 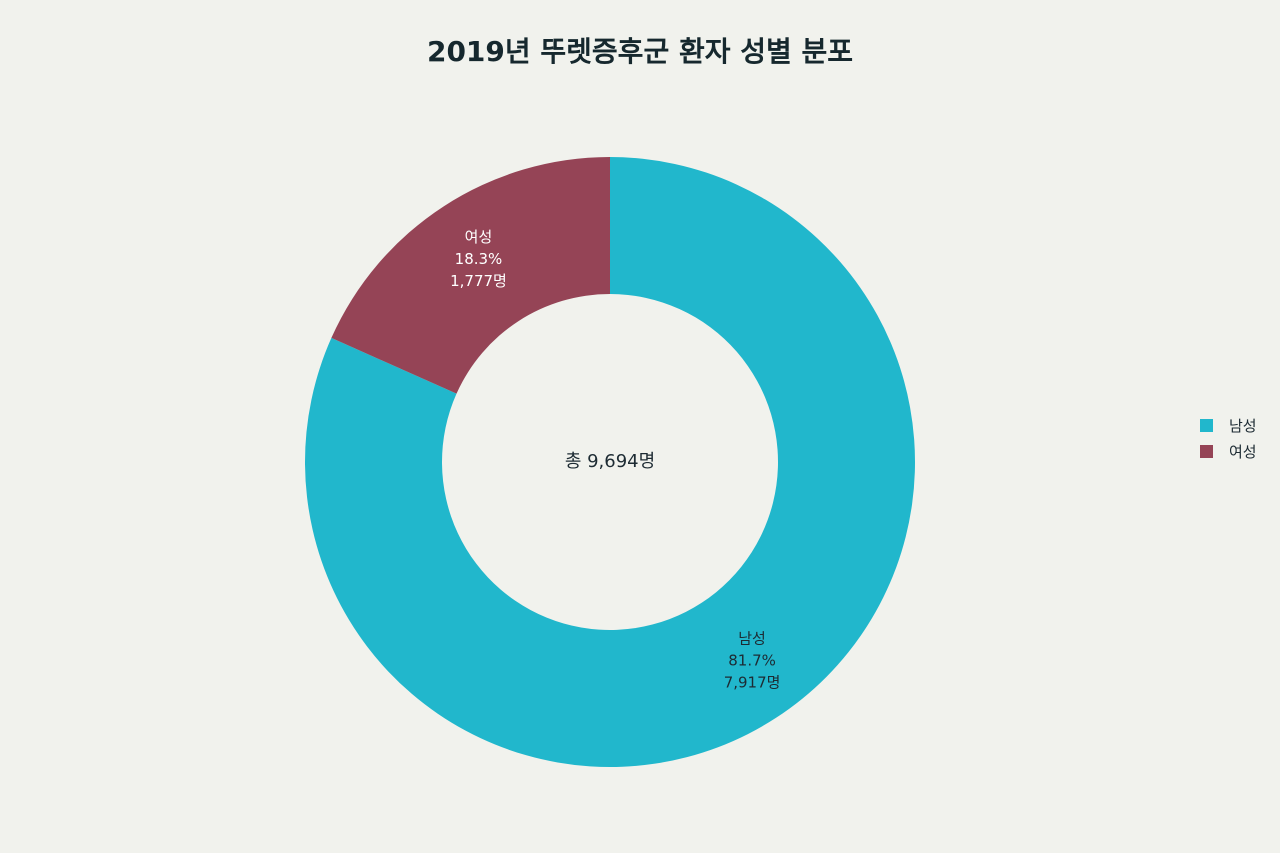 What do you see at coordinates (752, 638) in the screenshot?
I see `slice-label-name-male: 남성` at bounding box center [752, 638].